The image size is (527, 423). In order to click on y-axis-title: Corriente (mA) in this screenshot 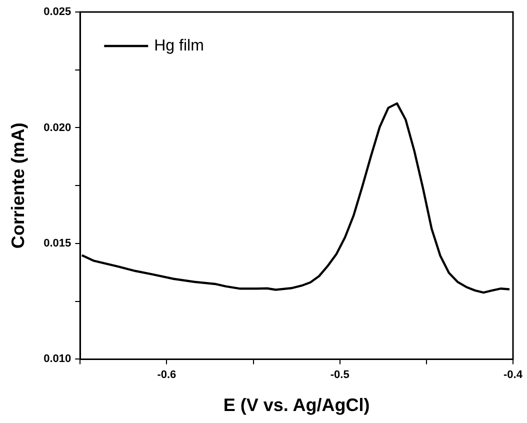, I will do `click(18, 185)`.